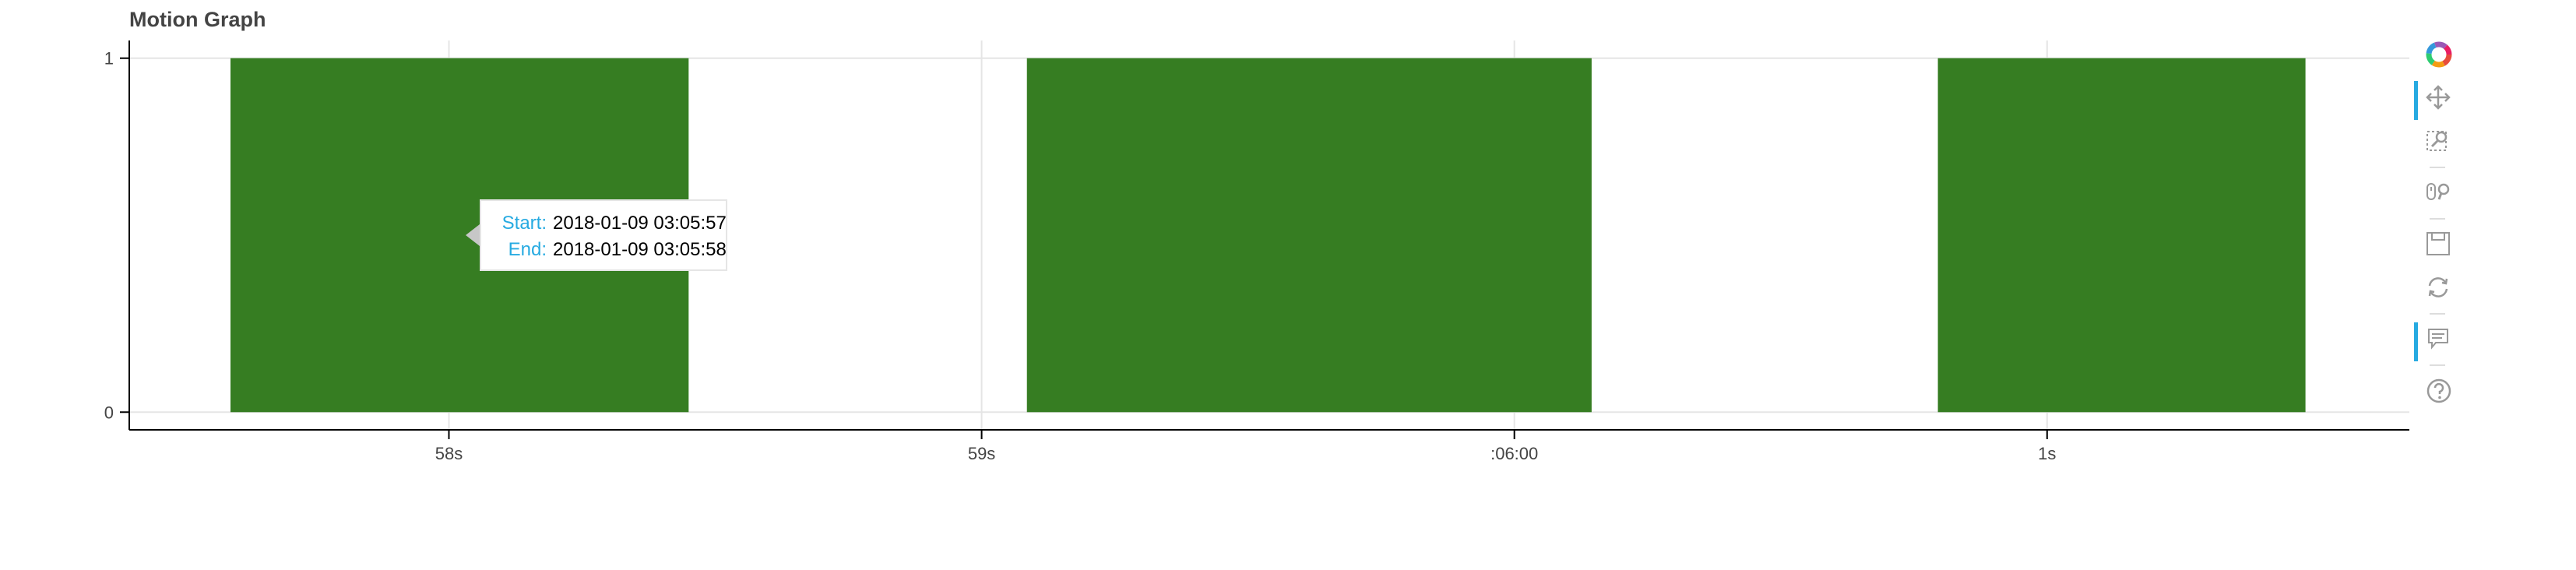 This screenshot has width=2576, height=570. What do you see at coordinates (2047, 453) in the screenshot?
I see `x-tick-label: 1s` at bounding box center [2047, 453].